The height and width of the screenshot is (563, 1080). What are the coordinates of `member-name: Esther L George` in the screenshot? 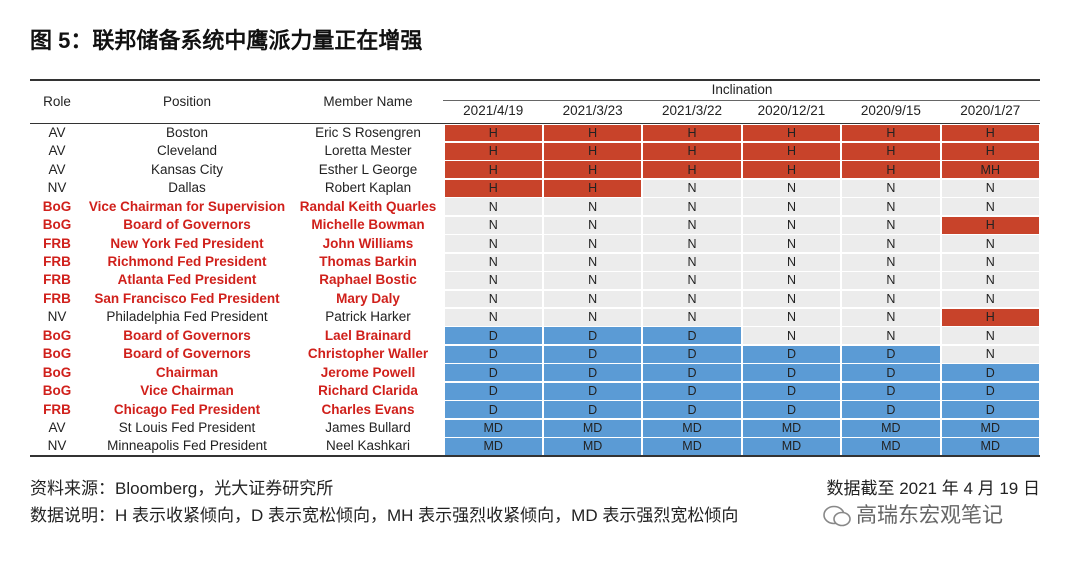 It's located at (368, 169).